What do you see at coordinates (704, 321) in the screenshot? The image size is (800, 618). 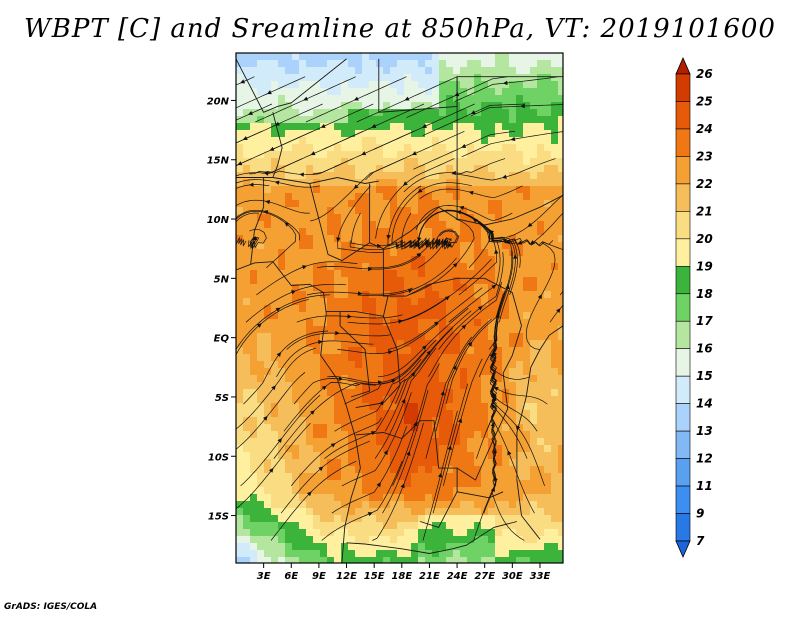 I see `colorbar-label: 17` at bounding box center [704, 321].